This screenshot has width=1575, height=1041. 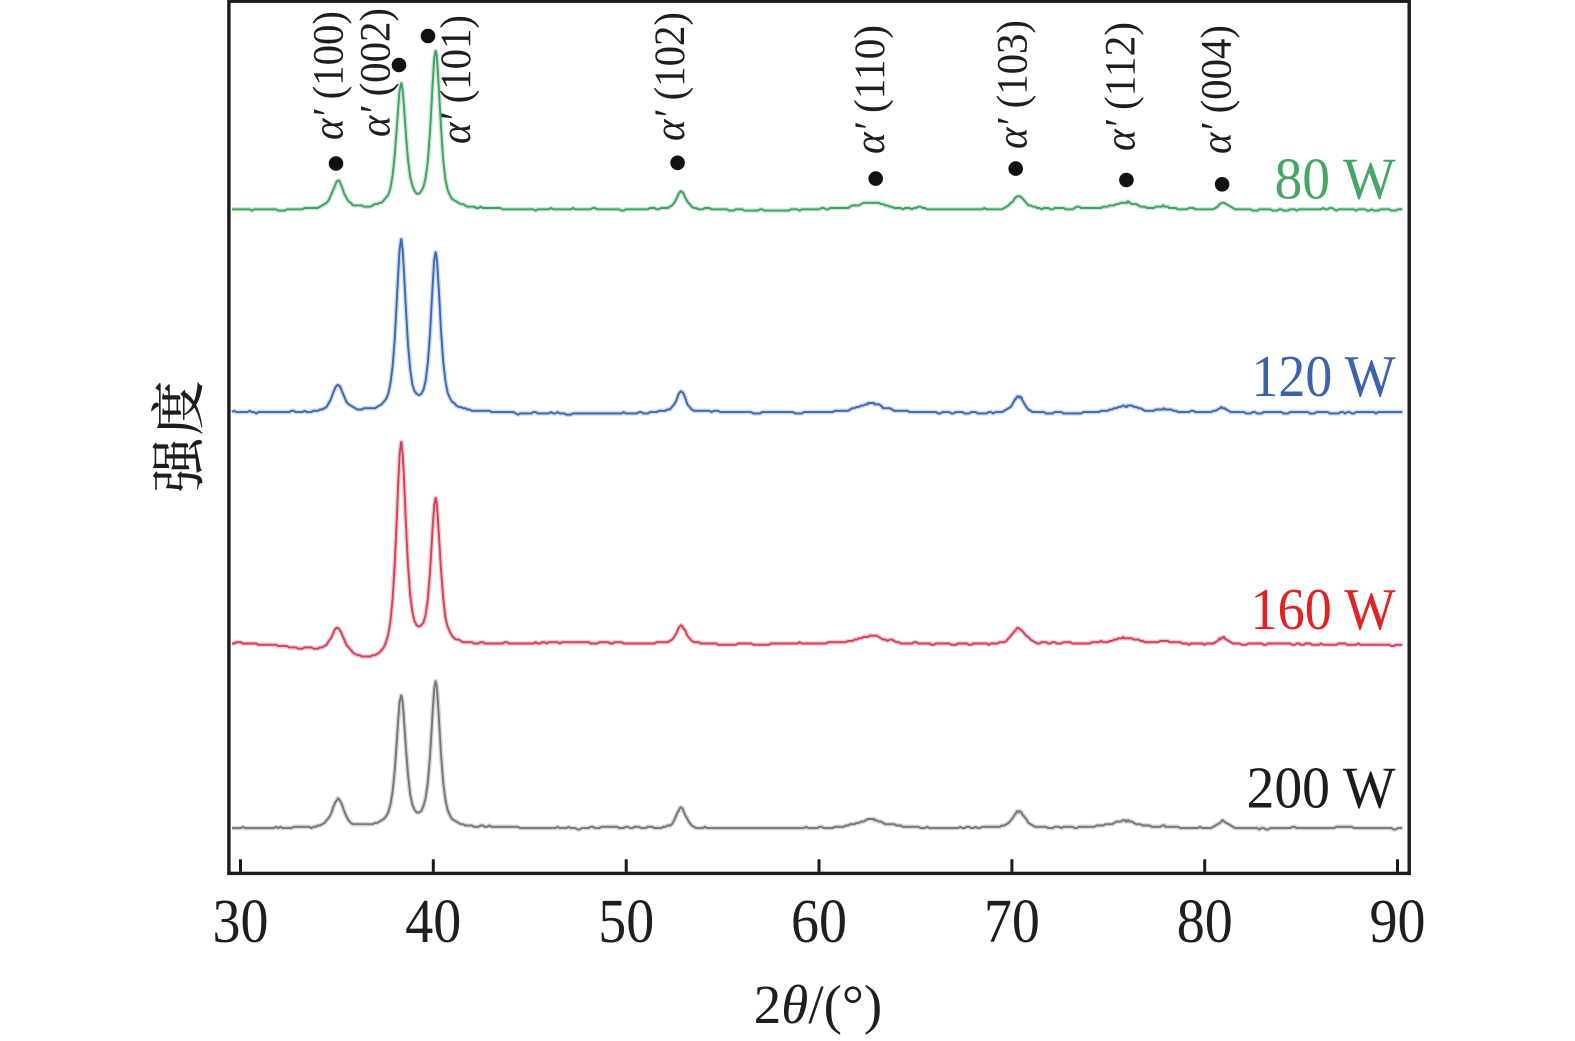 What do you see at coordinates (1013, 84) in the screenshot?
I see `svg-text: α′ (103)` at bounding box center [1013, 84].